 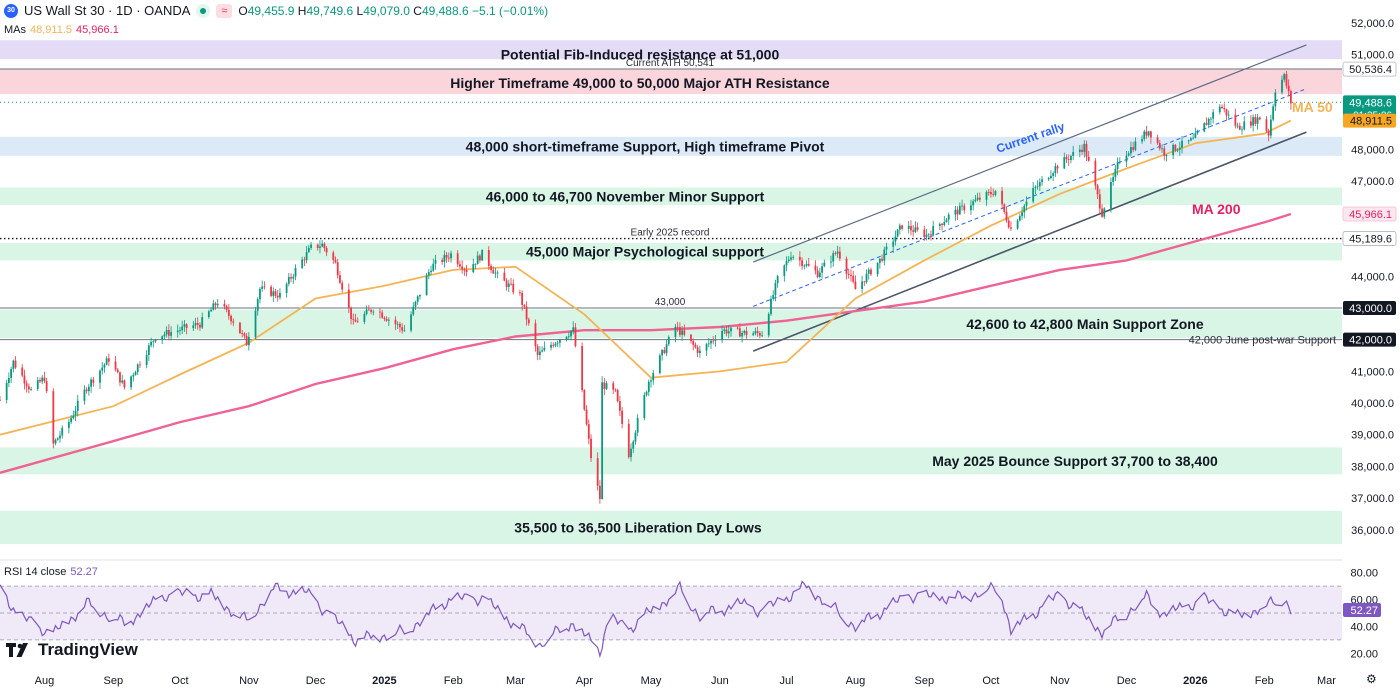 What do you see at coordinates (671, 527) in the screenshot?
I see `zone-35-500-to-36-500-liberation-day-lows` at bounding box center [671, 527].